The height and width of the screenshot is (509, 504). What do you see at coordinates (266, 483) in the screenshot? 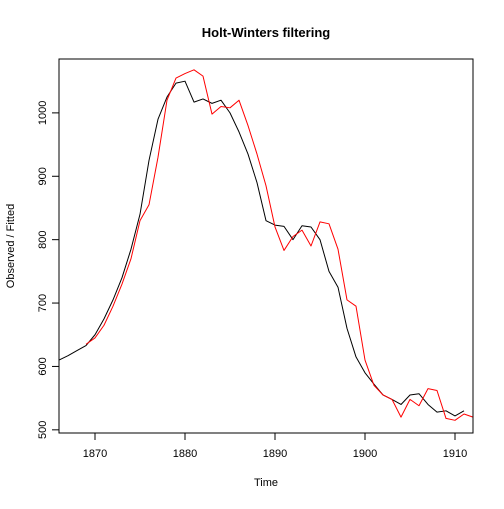
I see `x-axis-label: Time` at bounding box center [266, 483].